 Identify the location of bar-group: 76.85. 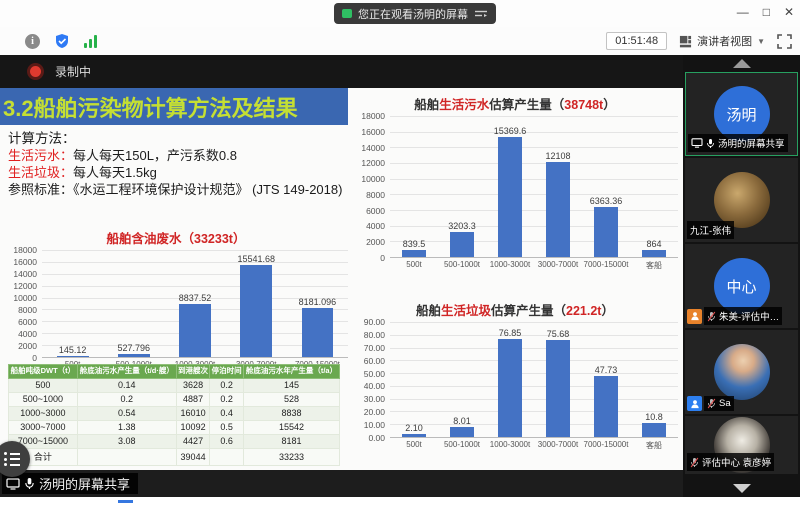
(510, 379).